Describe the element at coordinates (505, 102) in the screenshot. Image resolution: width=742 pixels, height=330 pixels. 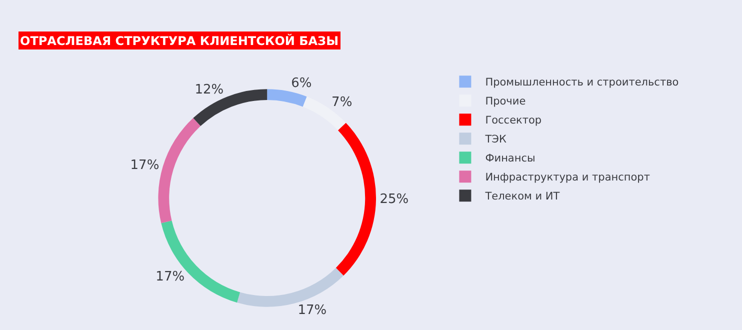
I see `legend-label: Прочие` at that location.